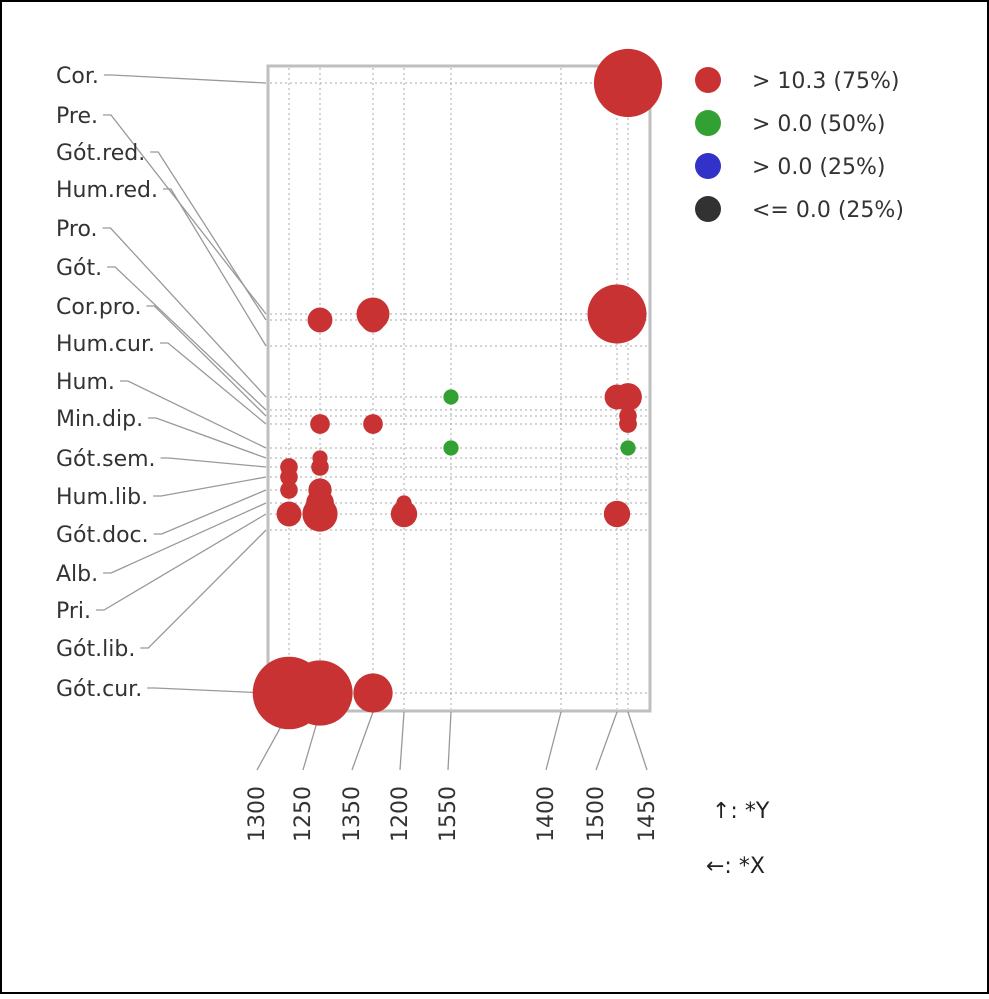 The width and height of the screenshot is (989, 999). What do you see at coordinates (647, 814) in the screenshot?
I see `x-tick-label-1450: 1450` at bounding box center [647, 814].